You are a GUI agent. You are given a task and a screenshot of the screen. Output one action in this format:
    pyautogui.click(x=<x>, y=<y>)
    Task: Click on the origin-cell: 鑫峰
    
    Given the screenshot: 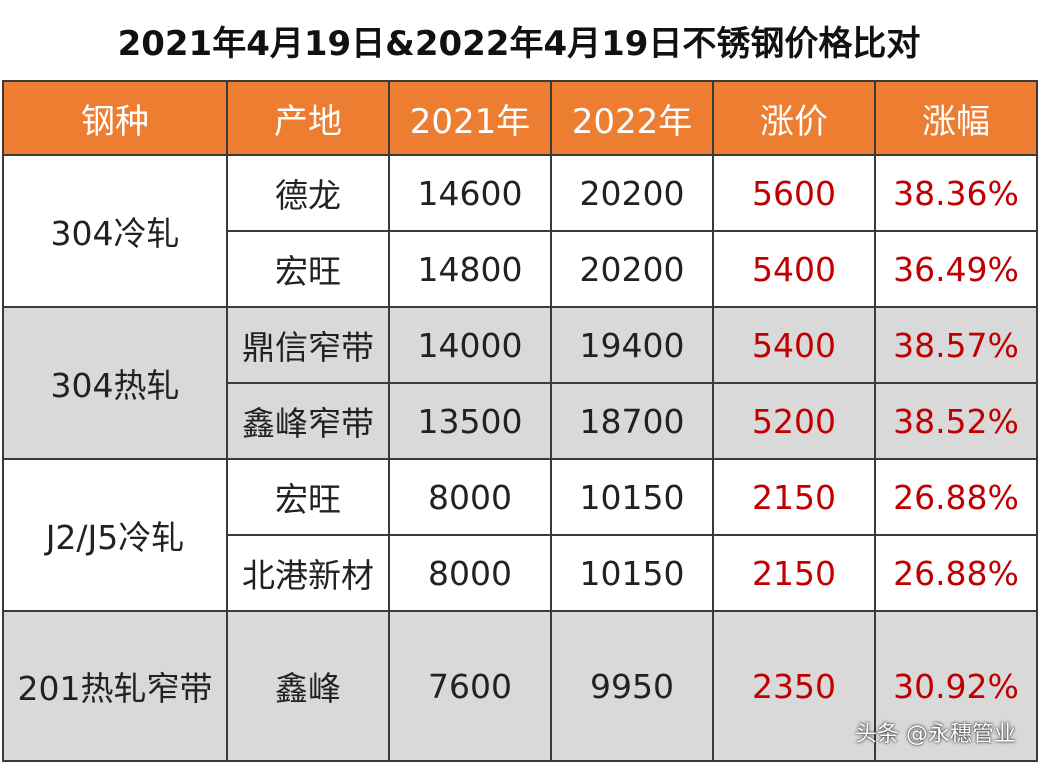 What is the action you would take?
    pyautogui.click(x=308, y=686)
    